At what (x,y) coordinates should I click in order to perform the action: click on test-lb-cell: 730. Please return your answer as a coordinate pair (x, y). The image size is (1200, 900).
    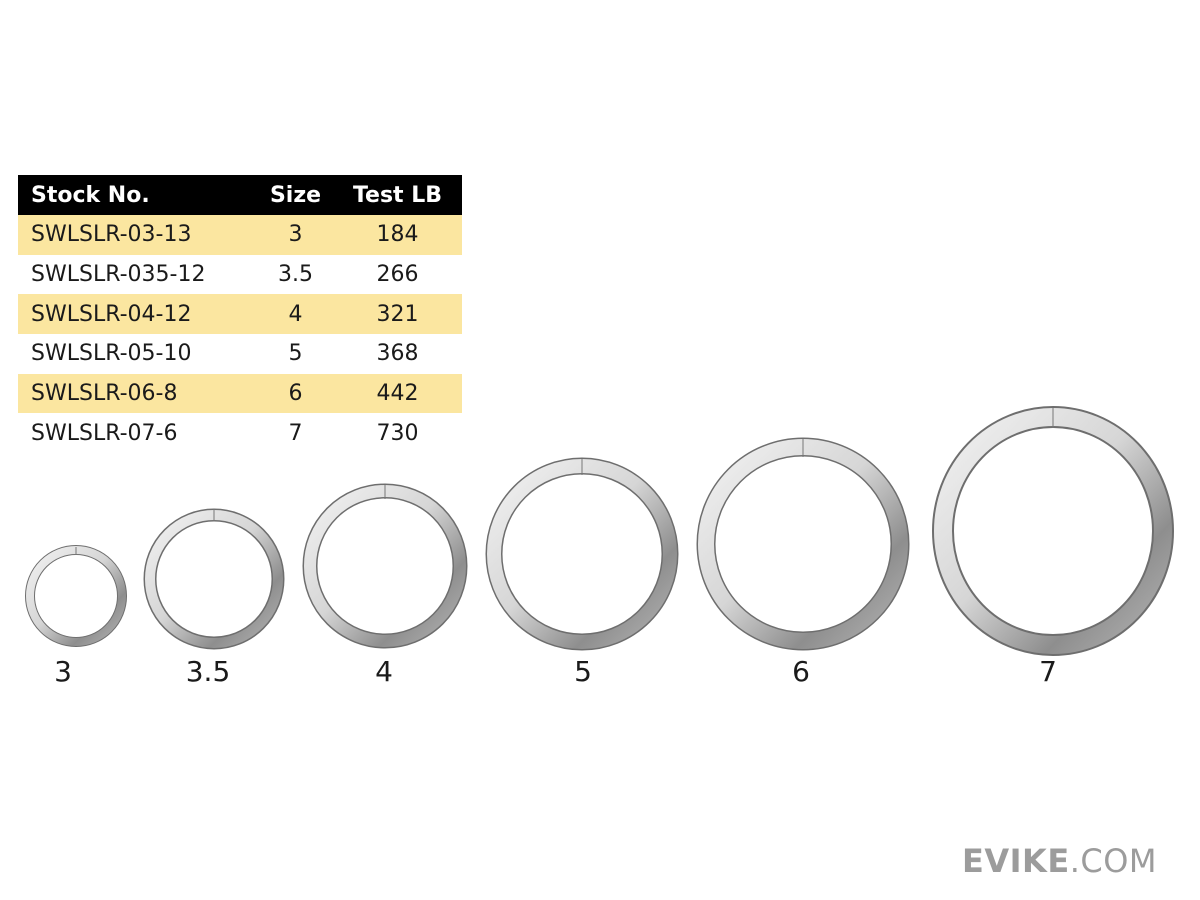
    Looking at the image, I should click on (397, 433).